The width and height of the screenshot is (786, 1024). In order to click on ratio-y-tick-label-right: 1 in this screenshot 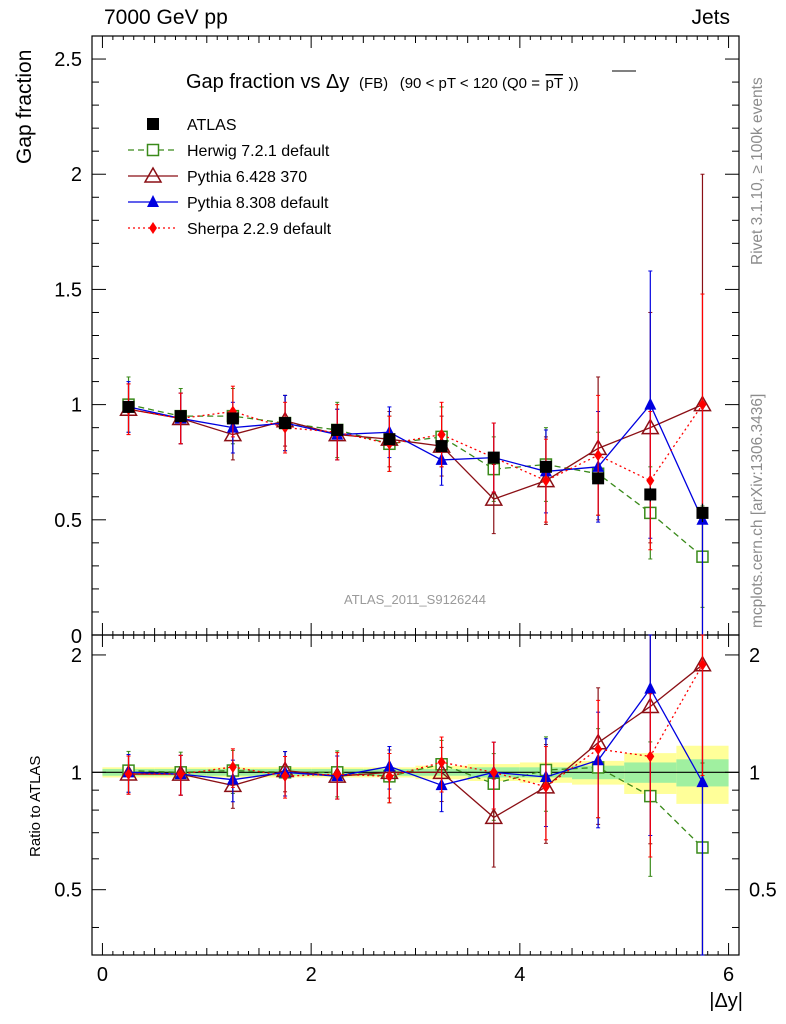, I will do `click(754, 773)`.